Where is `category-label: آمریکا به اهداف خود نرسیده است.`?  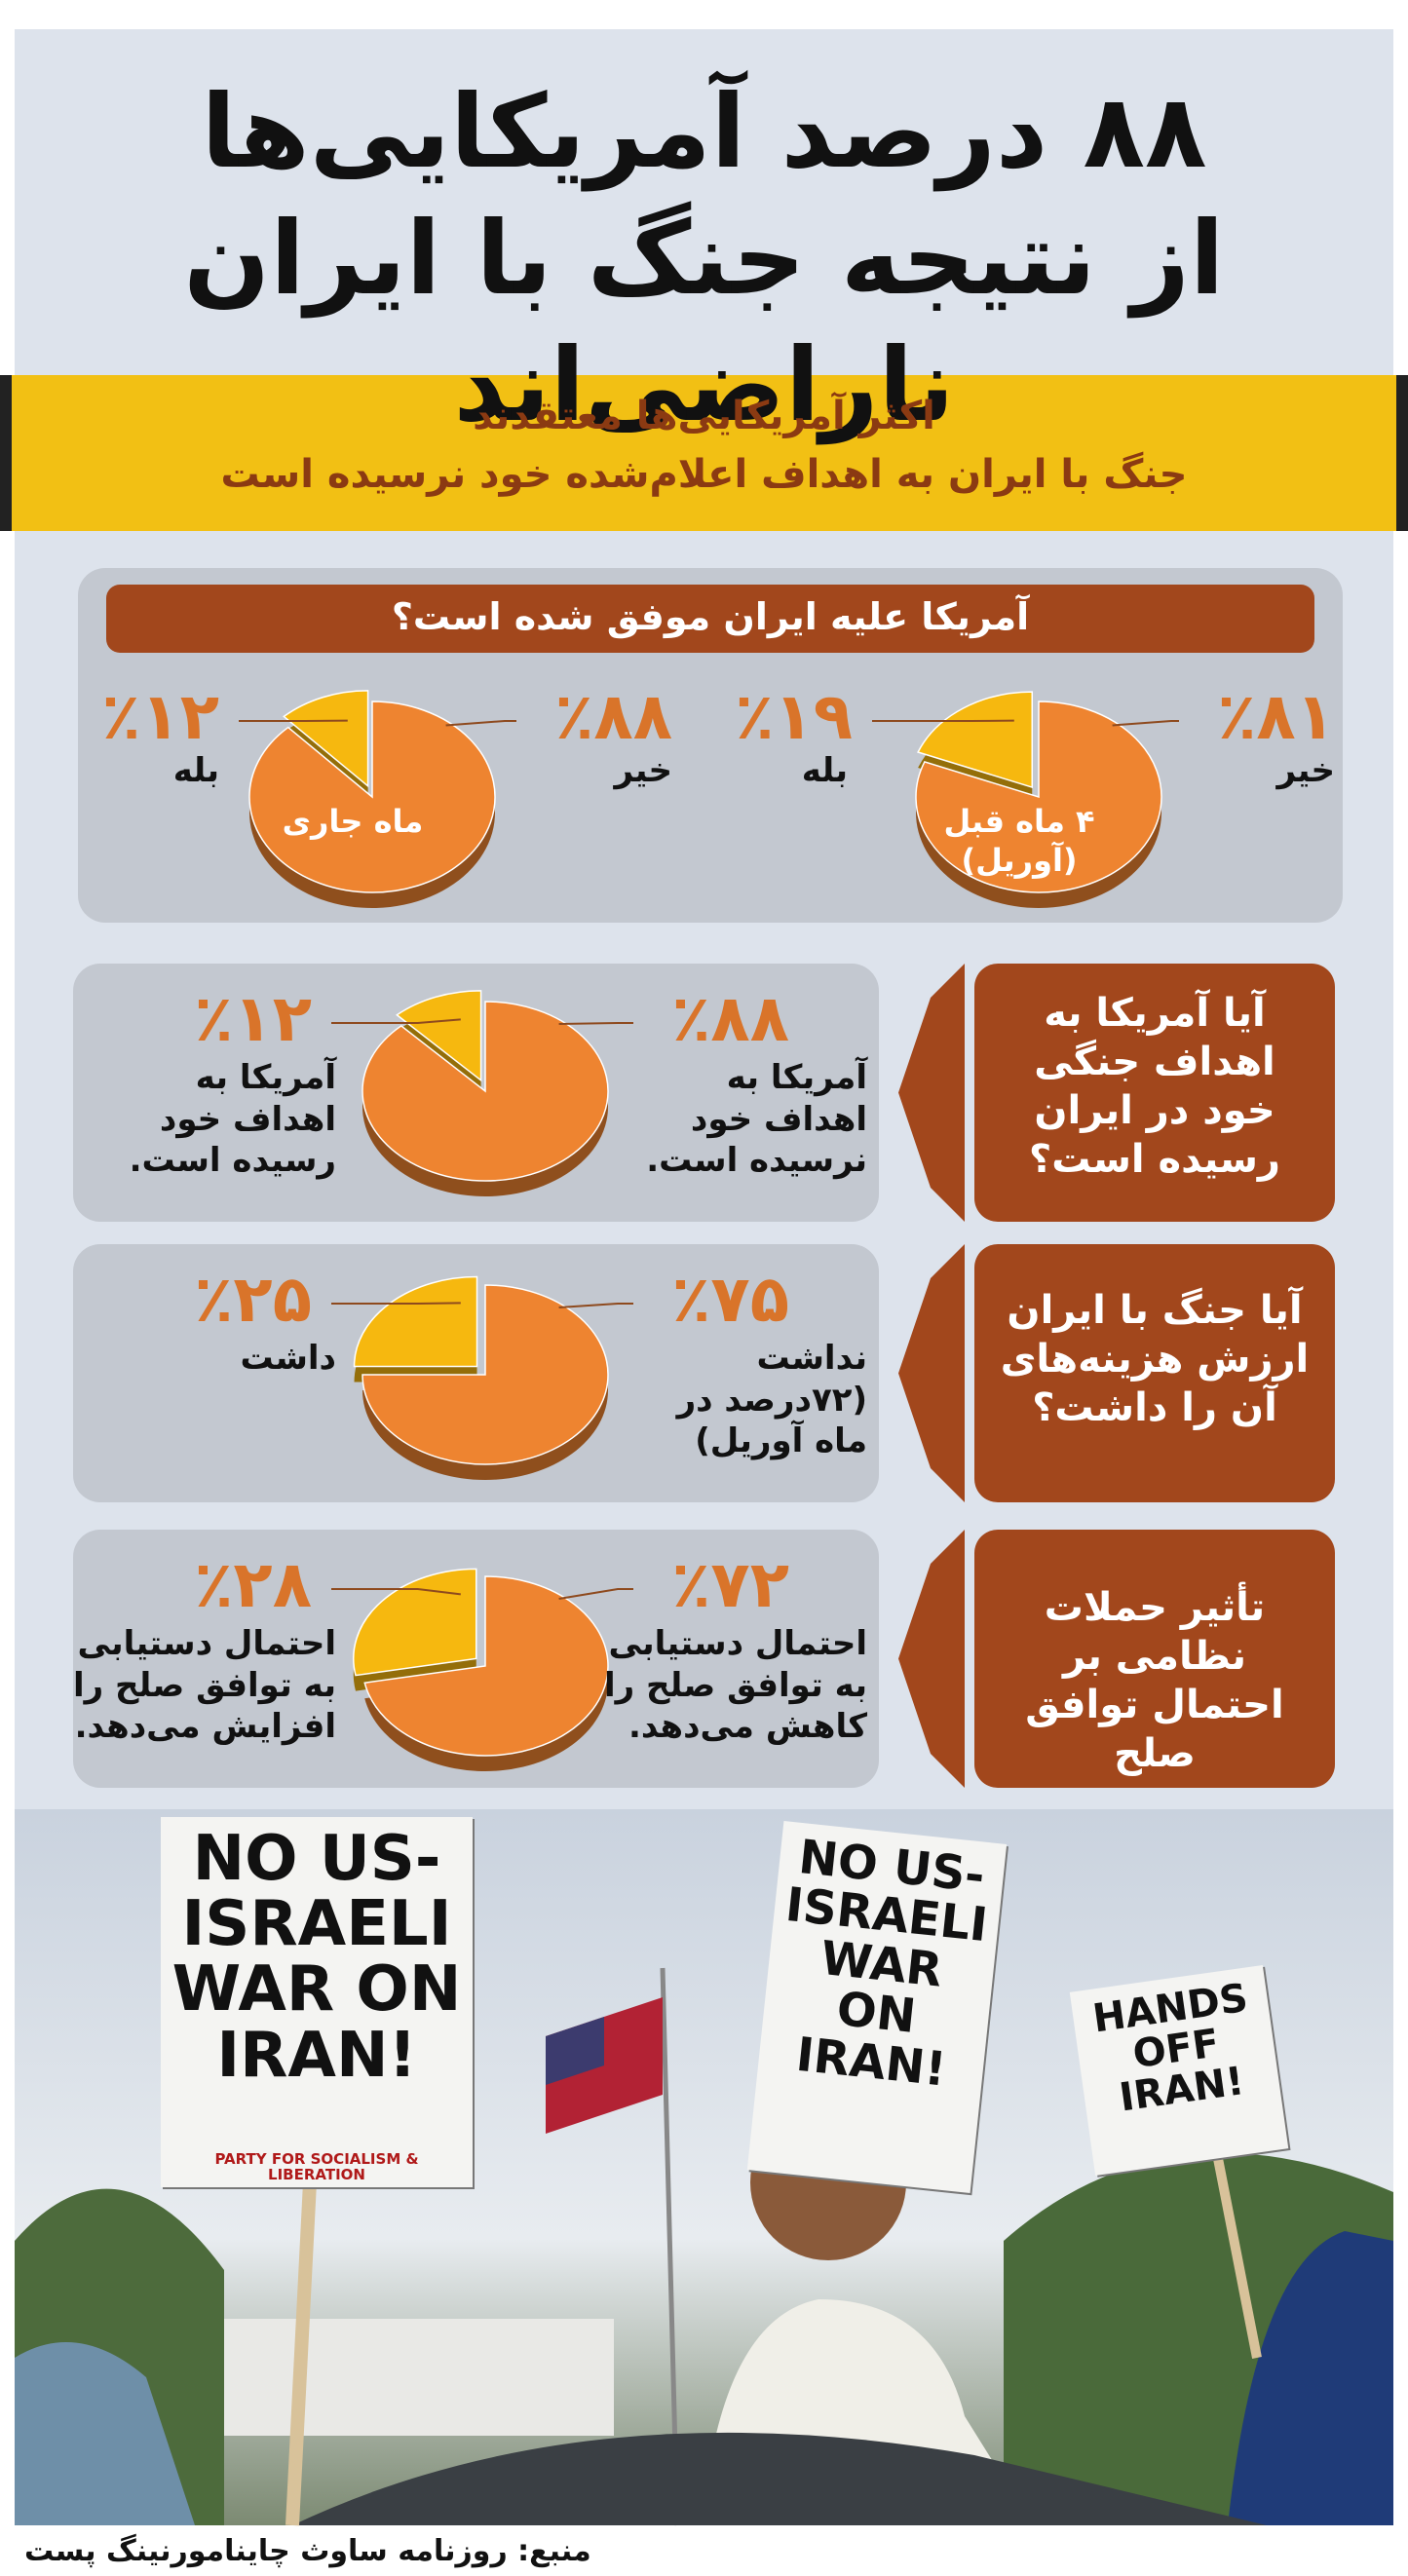 category-label: آمریکا به اهداف خود نرسیده است. is located at coordinates (757, 1119).